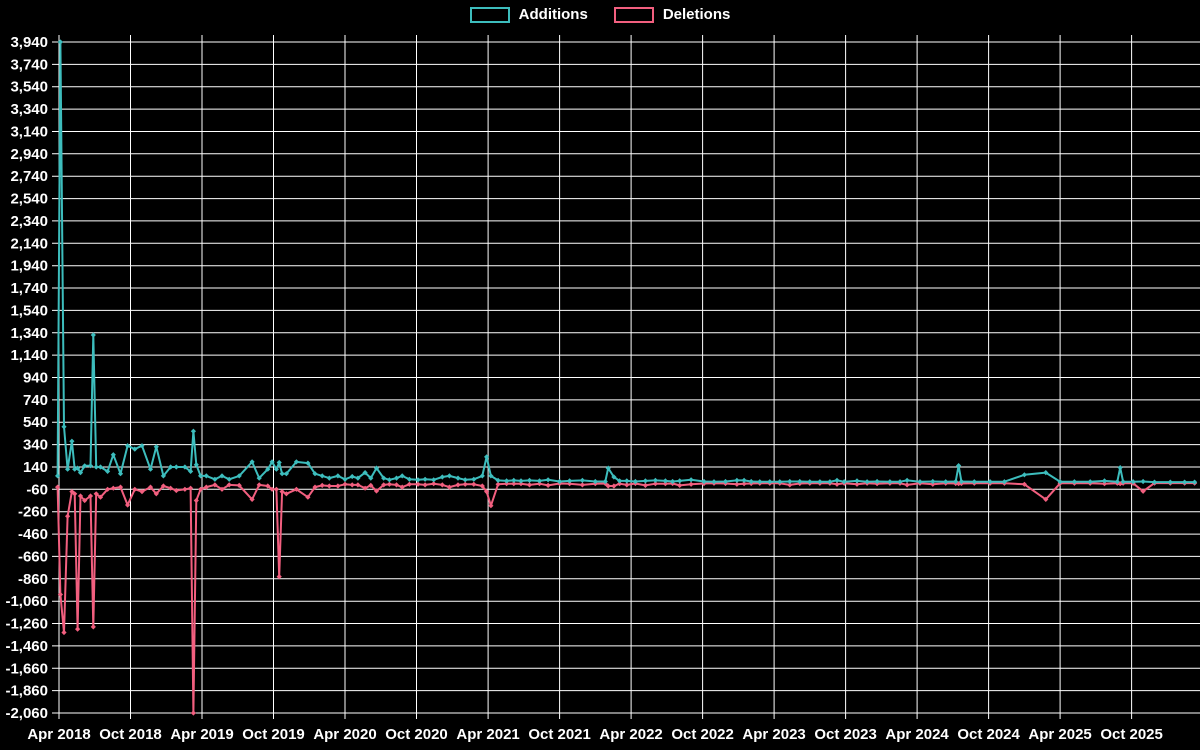  I want to click on legend-item-additions: Additions, so click(528, 14).